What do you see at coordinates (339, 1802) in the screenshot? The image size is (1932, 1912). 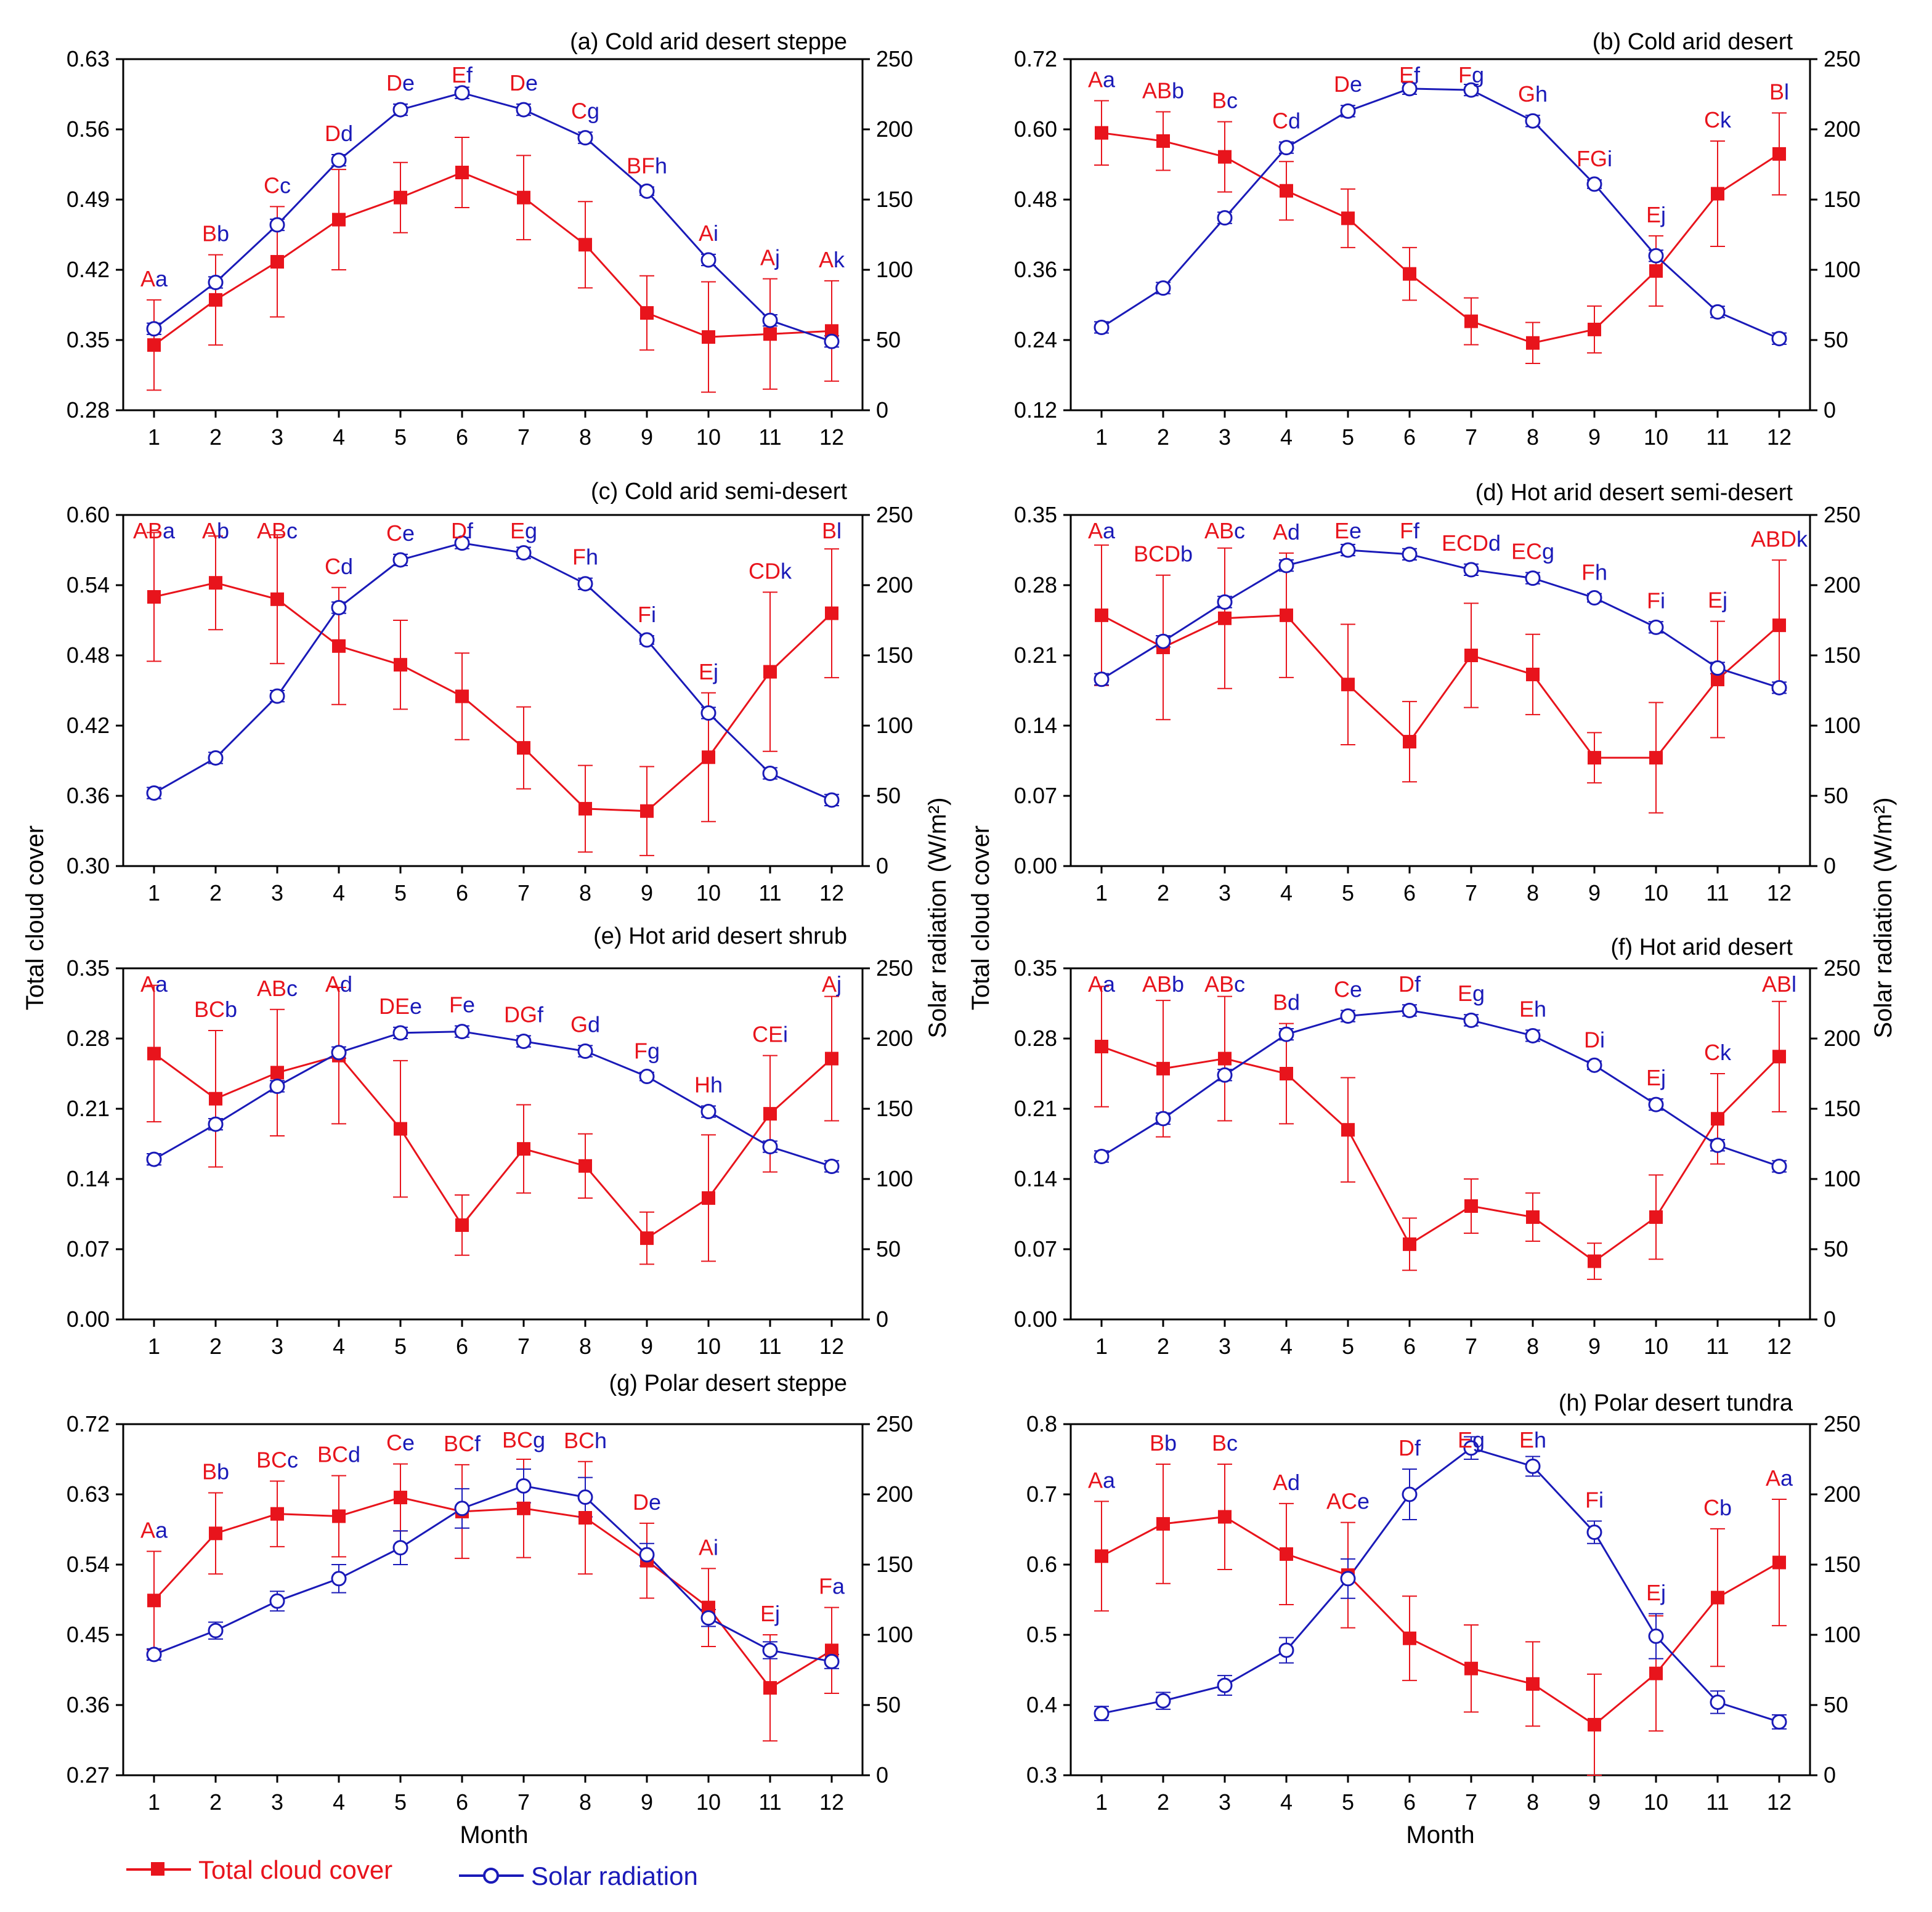 I see `x-tick-label: 4` at bounding box center [339, 1802].